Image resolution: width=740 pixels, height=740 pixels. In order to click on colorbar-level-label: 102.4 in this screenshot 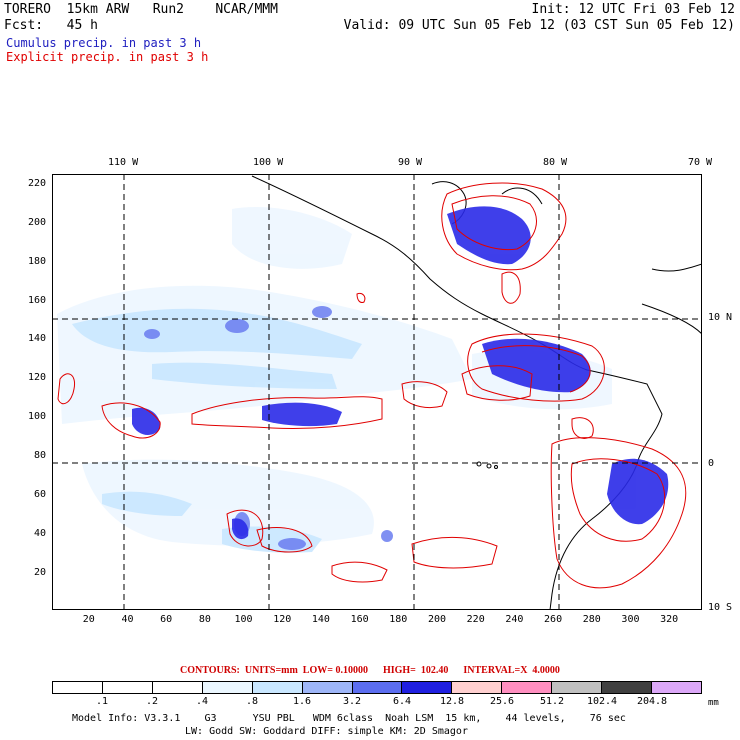, I will do `click(602, 701)`.